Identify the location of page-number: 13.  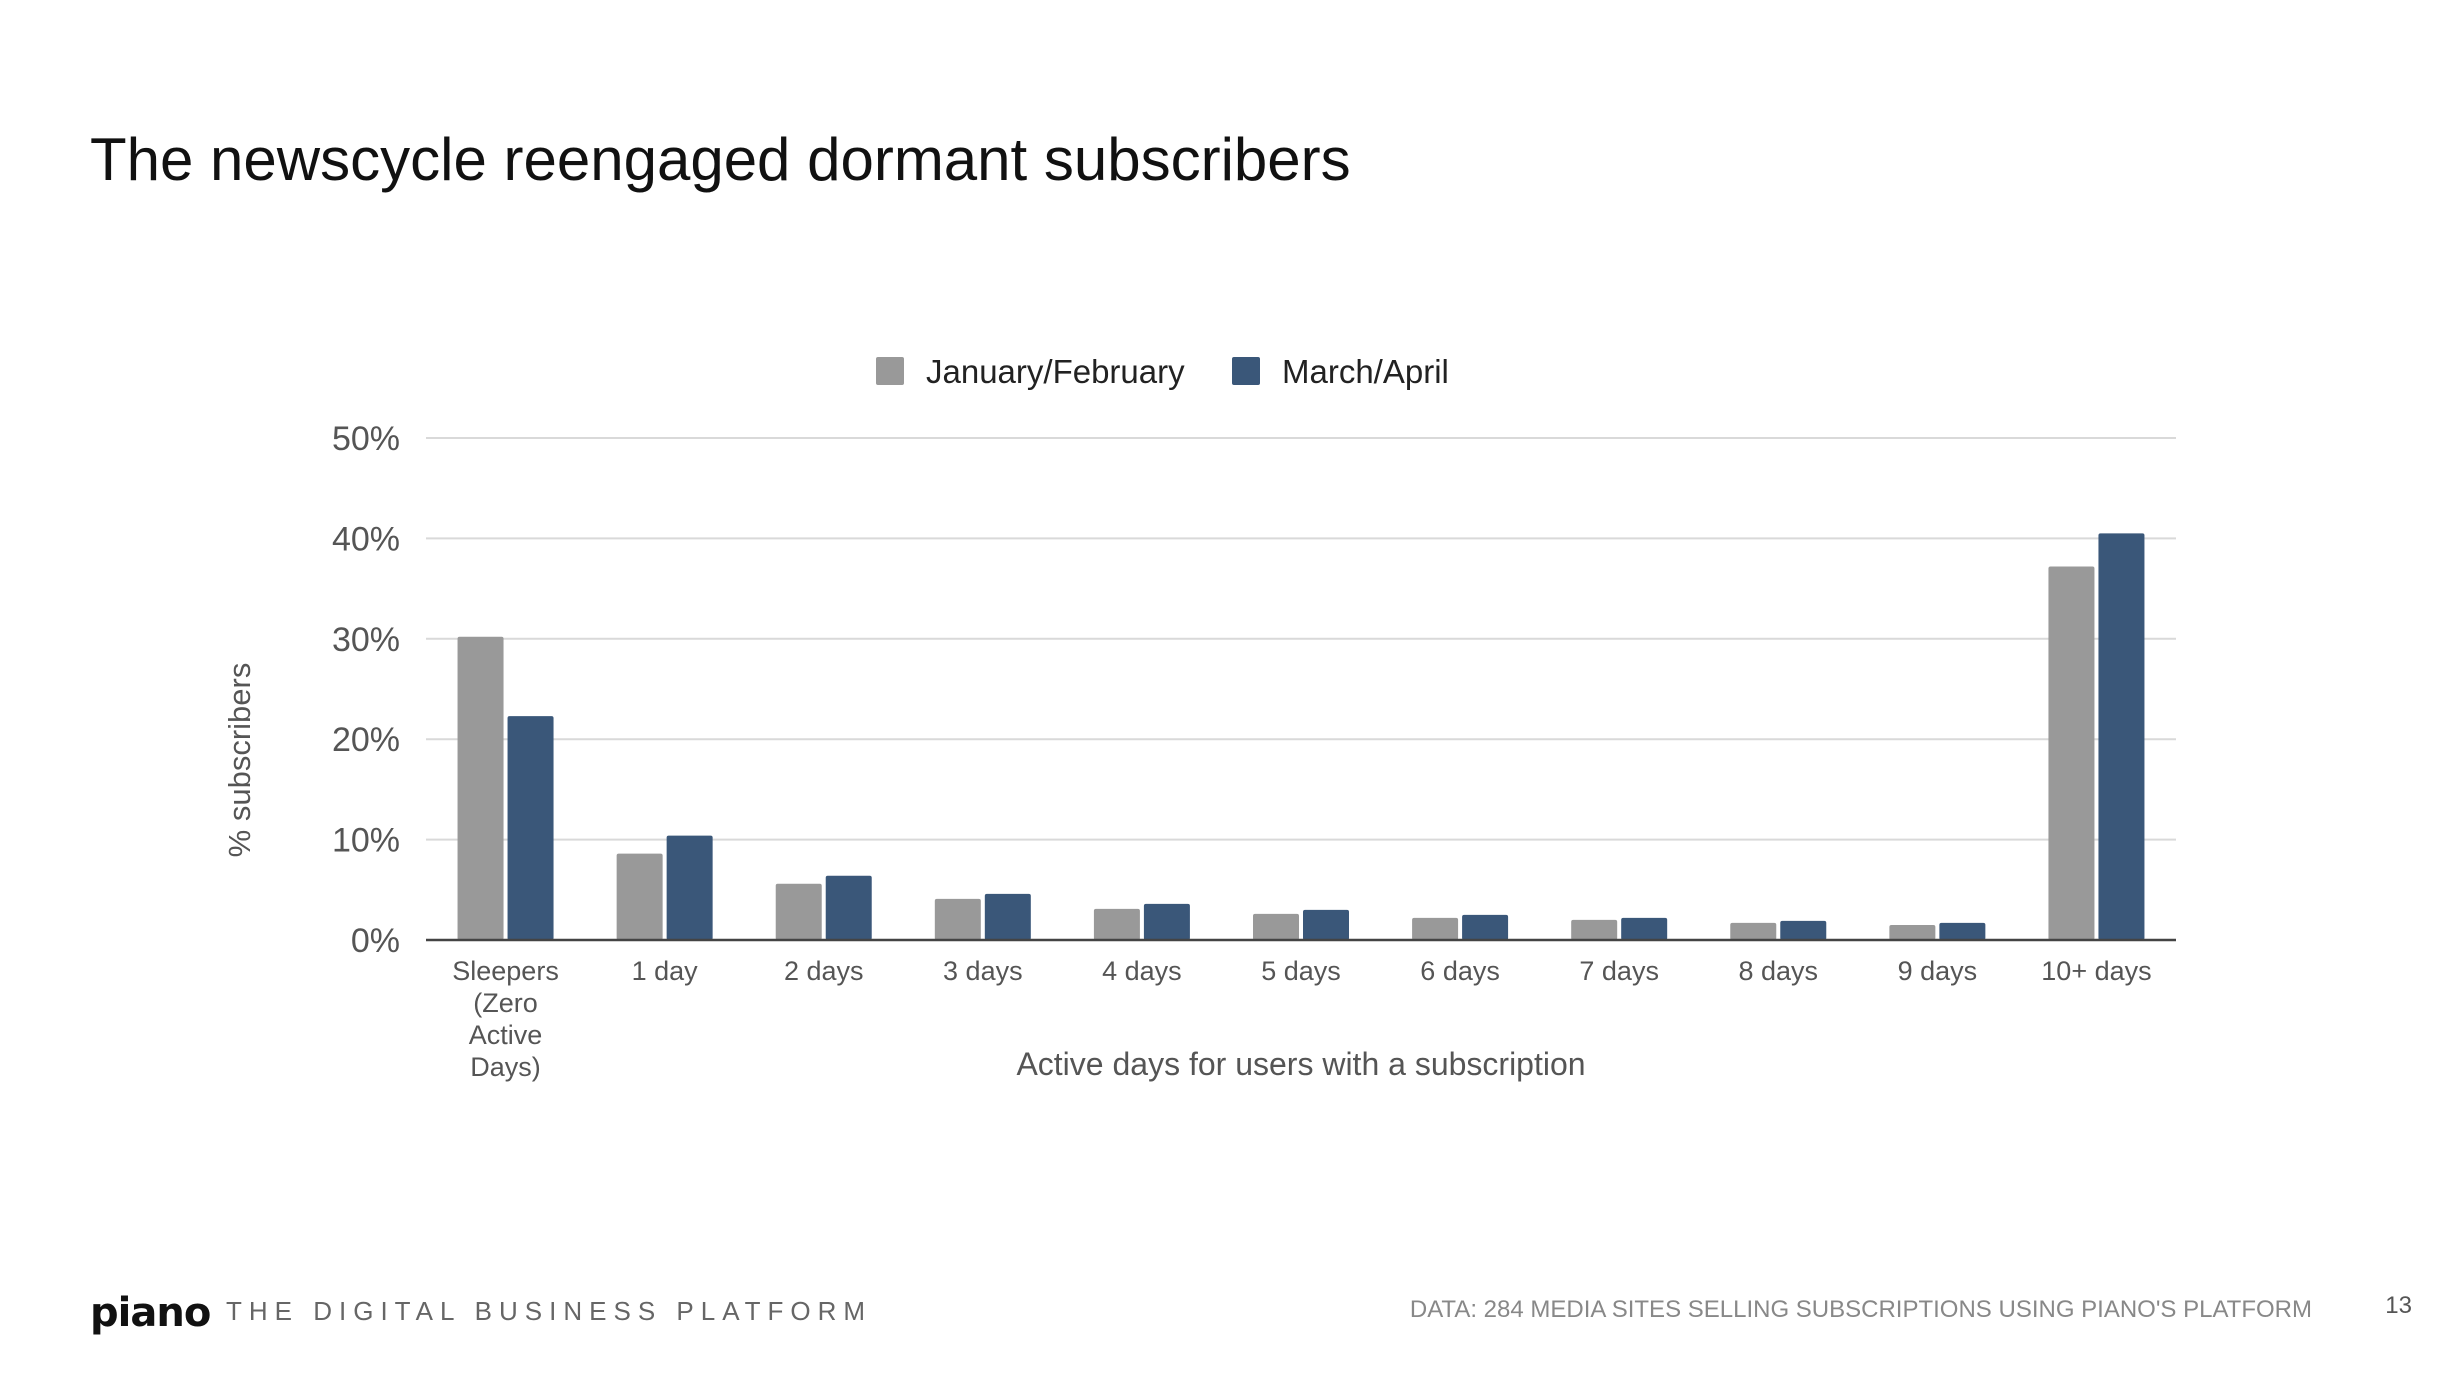
(2398, 1305).